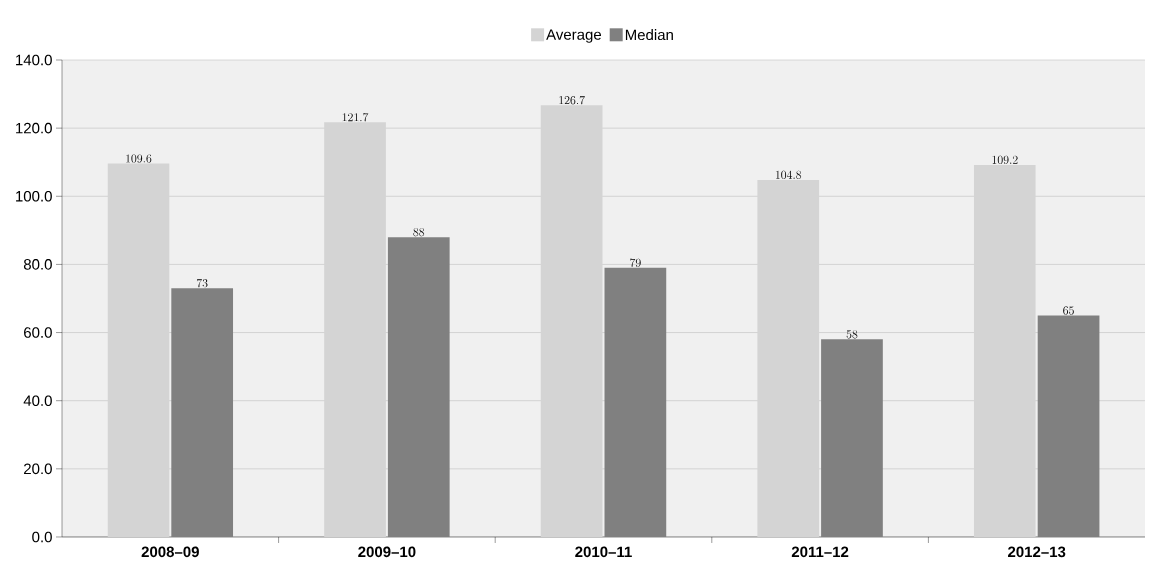 The image size is (1157, 561). What do you see at coordinates (355, 117) in the screenshot?
I see `data-label: 121 .7` at bounding box center [355, 117].